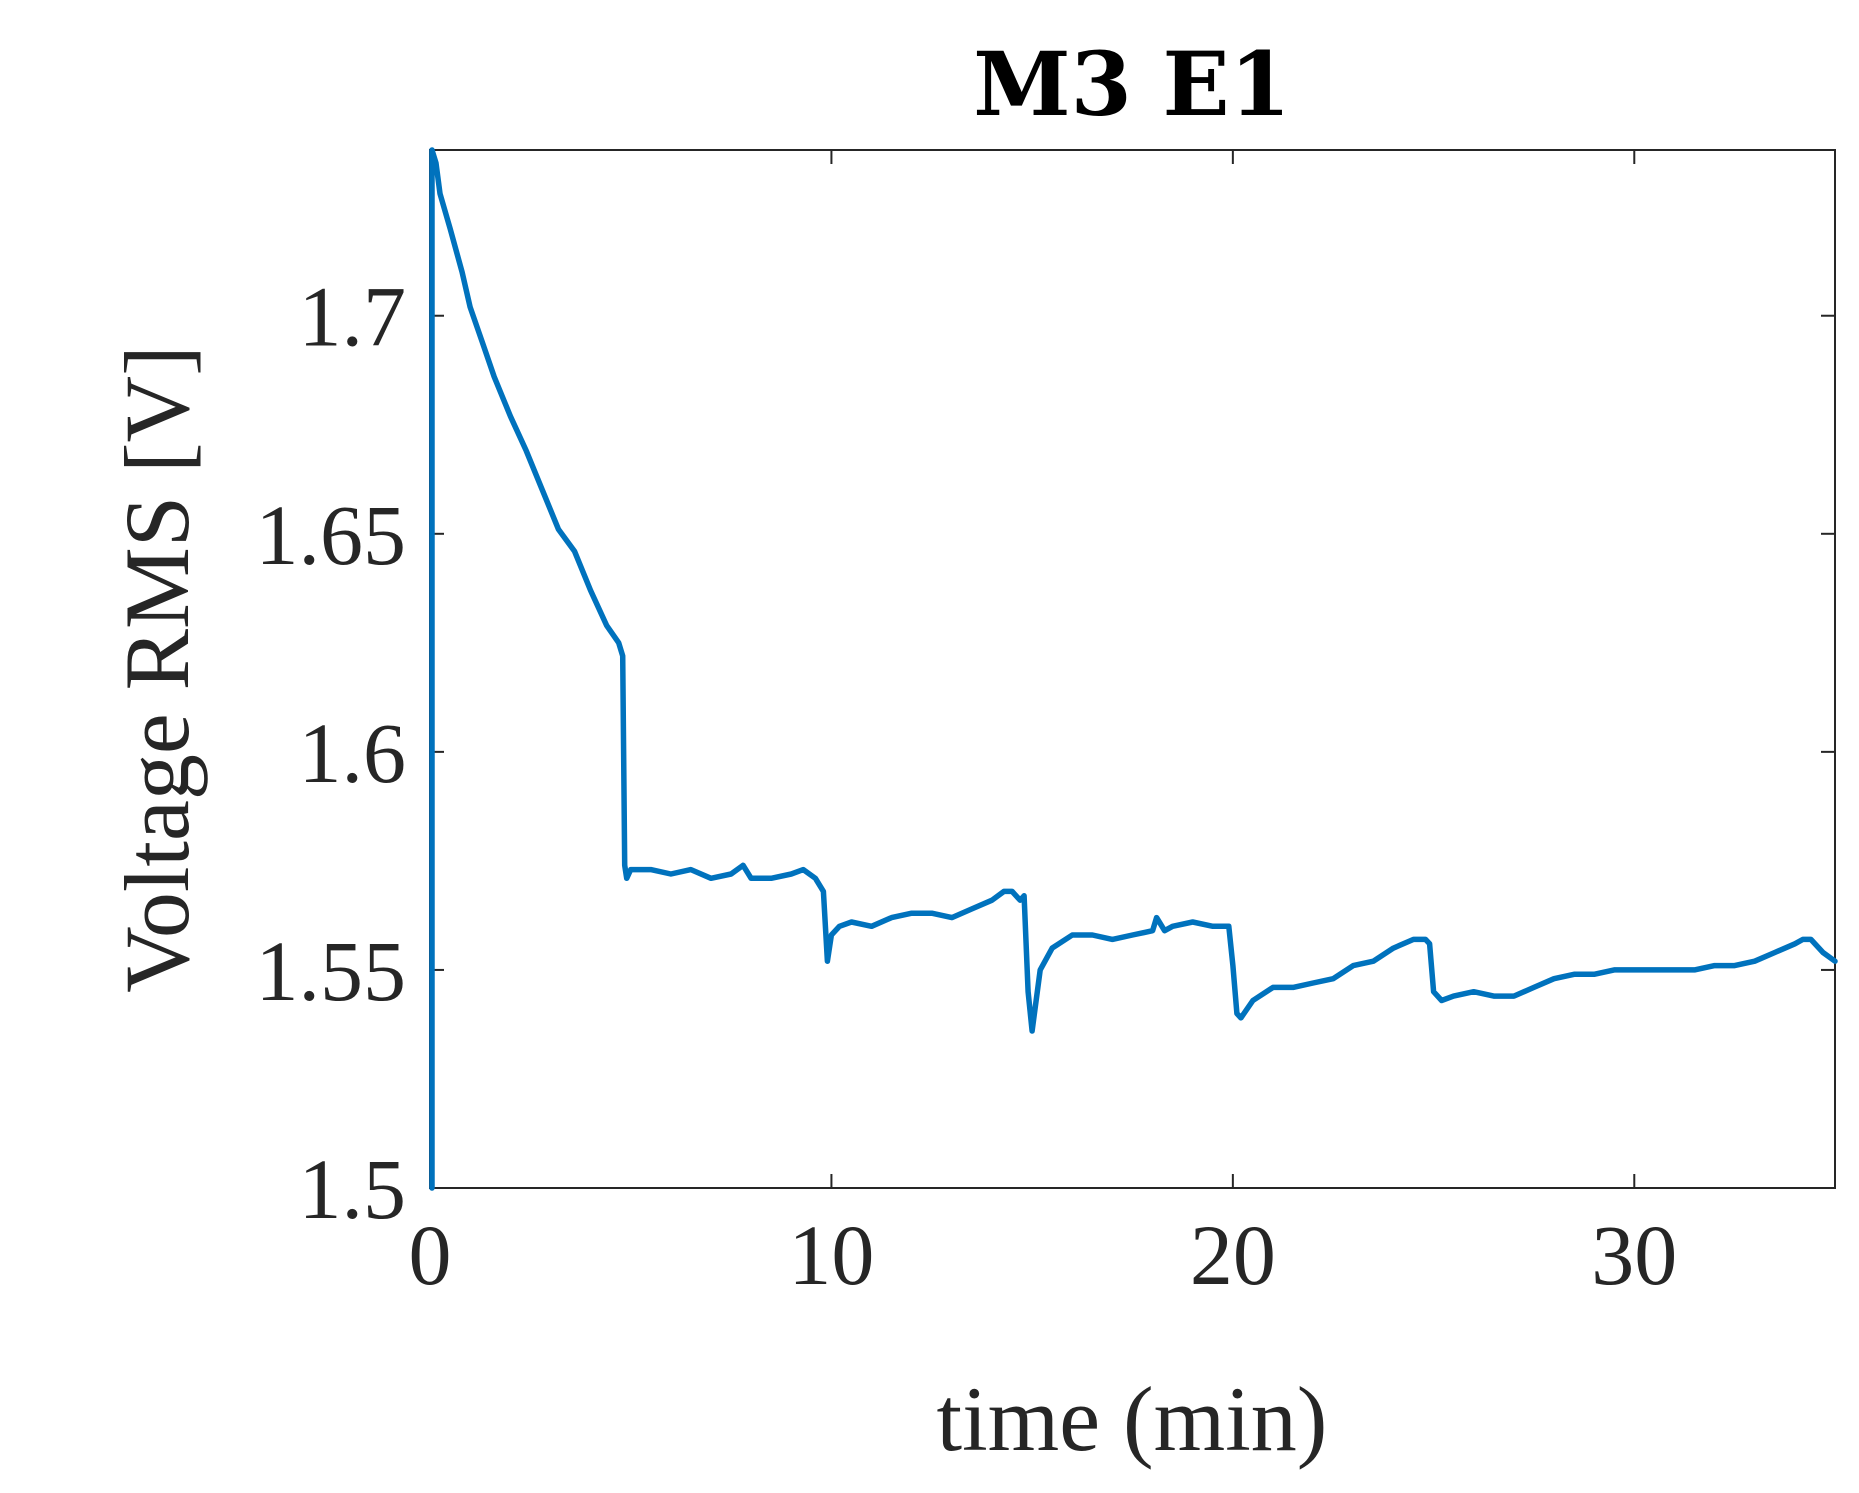  Describe the element at coordinates (1634, 1255) in the screenshot. I see `x-tick-label: 30` at that location.